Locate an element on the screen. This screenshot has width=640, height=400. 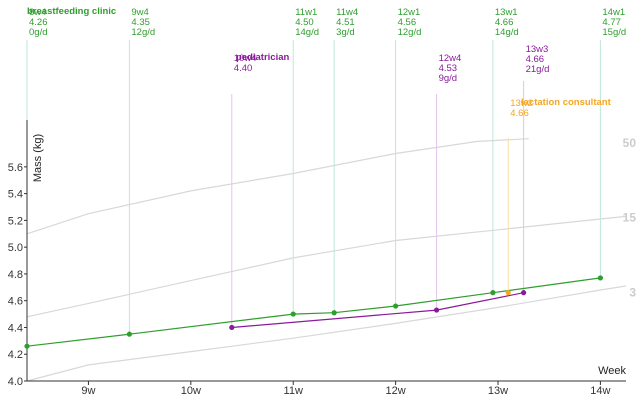
x-tick-label: 11w is located at coordinates (293, 391).